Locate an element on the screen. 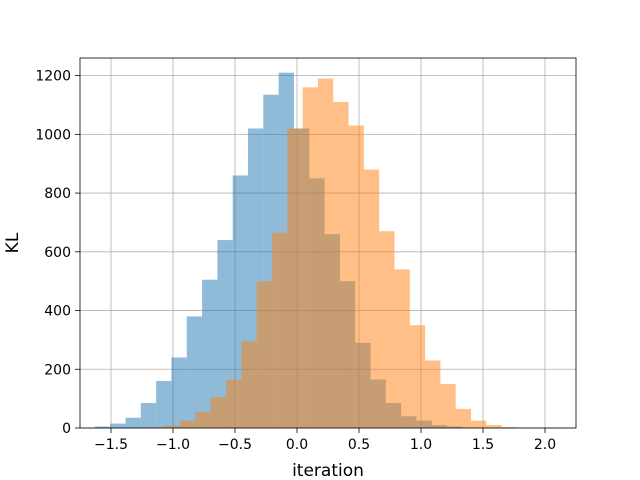  x-tick-label: 1.5 is located at coordinates (483, 445).